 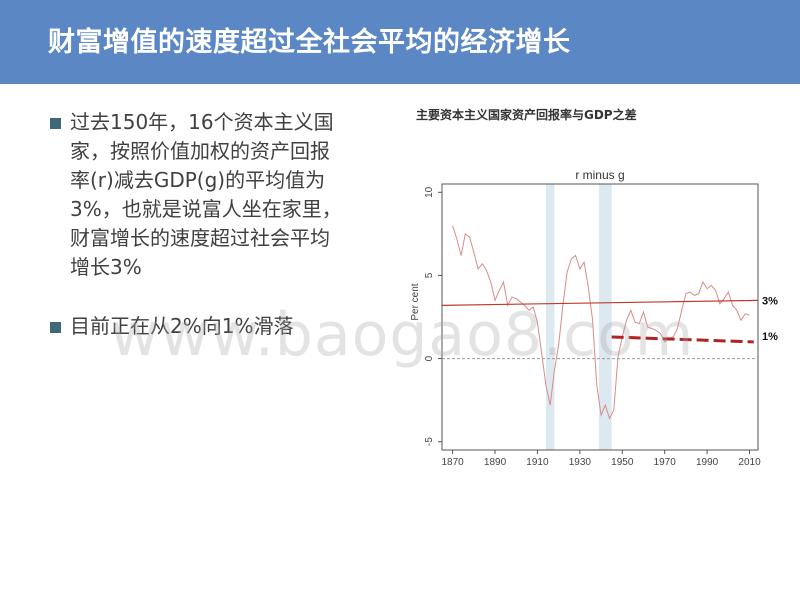 I want to click on watermark: www.baogao8.com, so click(x=402, y=335).